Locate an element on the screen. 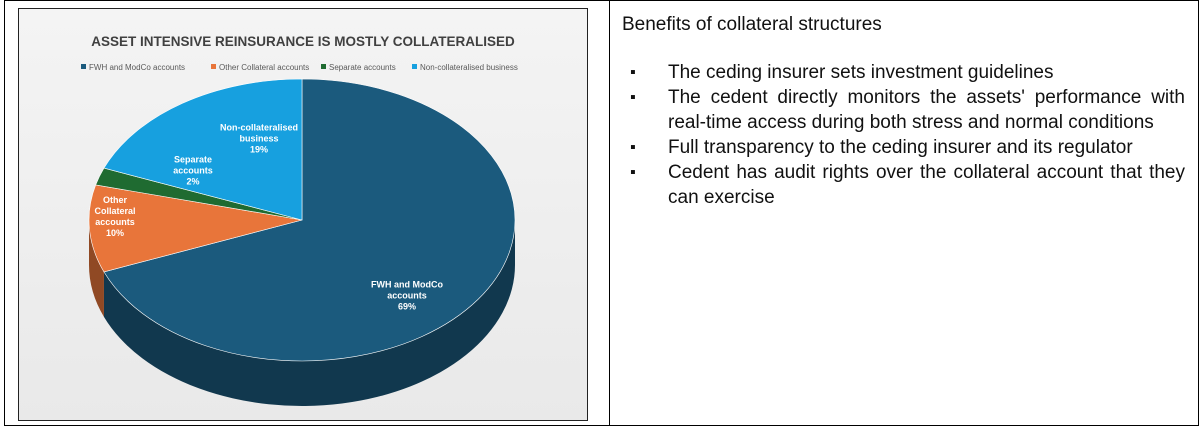  data-label-value: 19% is located at coordinates (258, 149).